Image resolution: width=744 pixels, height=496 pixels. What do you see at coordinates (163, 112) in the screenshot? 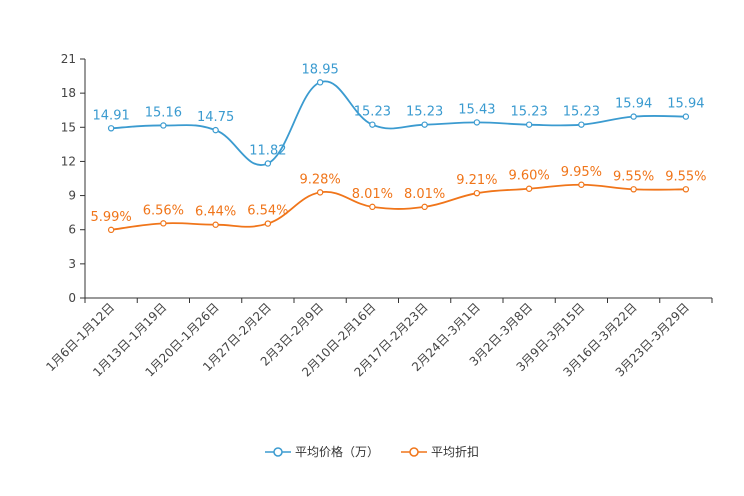
I see `data-label-0: 15.16` at bounding box center [163, 112].